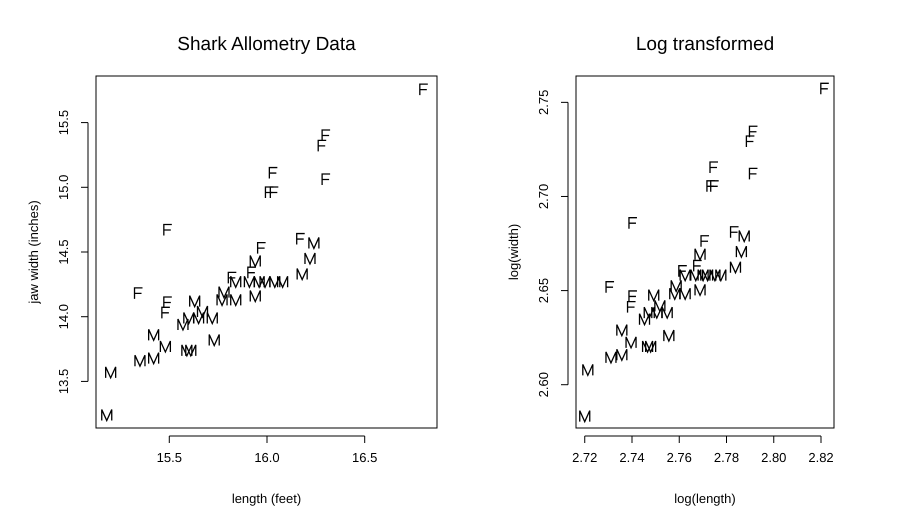 The width and height of the screenshot is (920, 512). Describe the element at coordinates (63, 187) in the screenshot. I see `y-tick-label: 15.0` at that location.